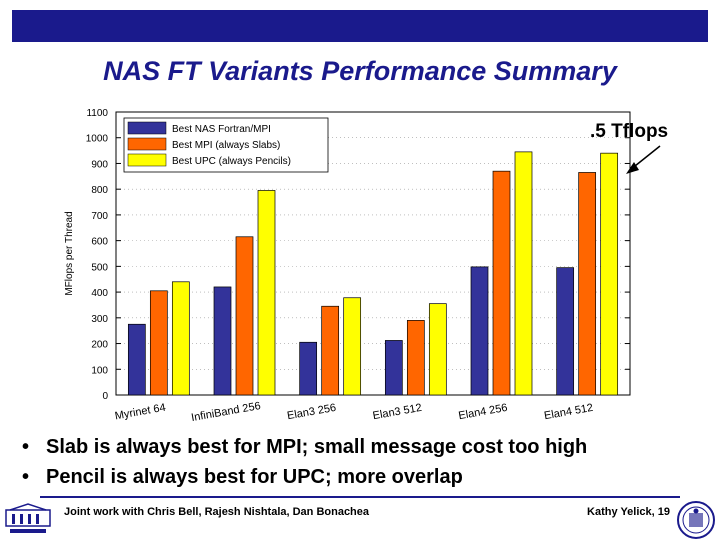  I want to click on top-banner, so click(360, 26).